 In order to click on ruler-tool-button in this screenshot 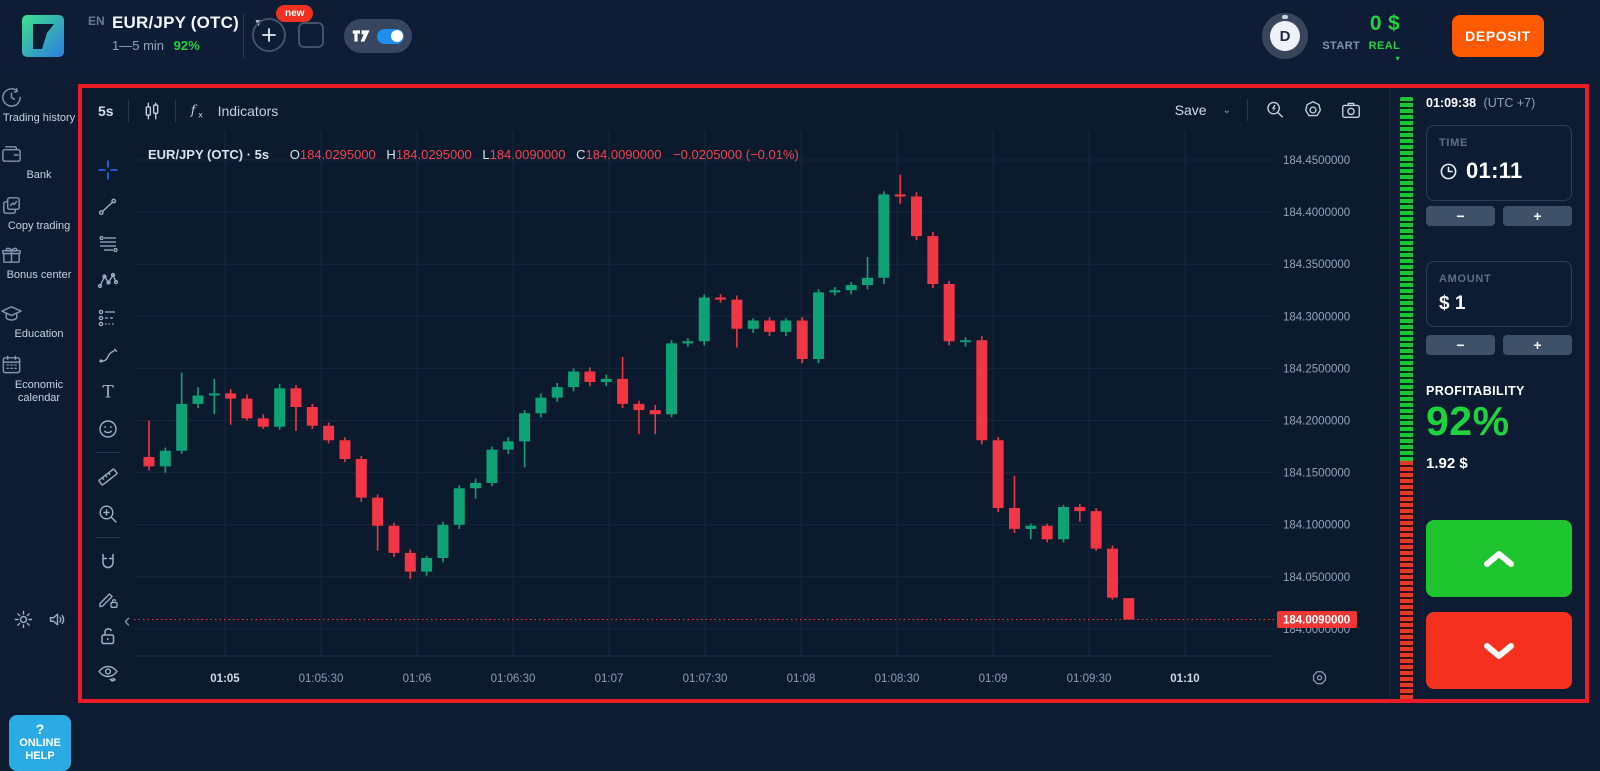, I will do `click(108, 476)`.